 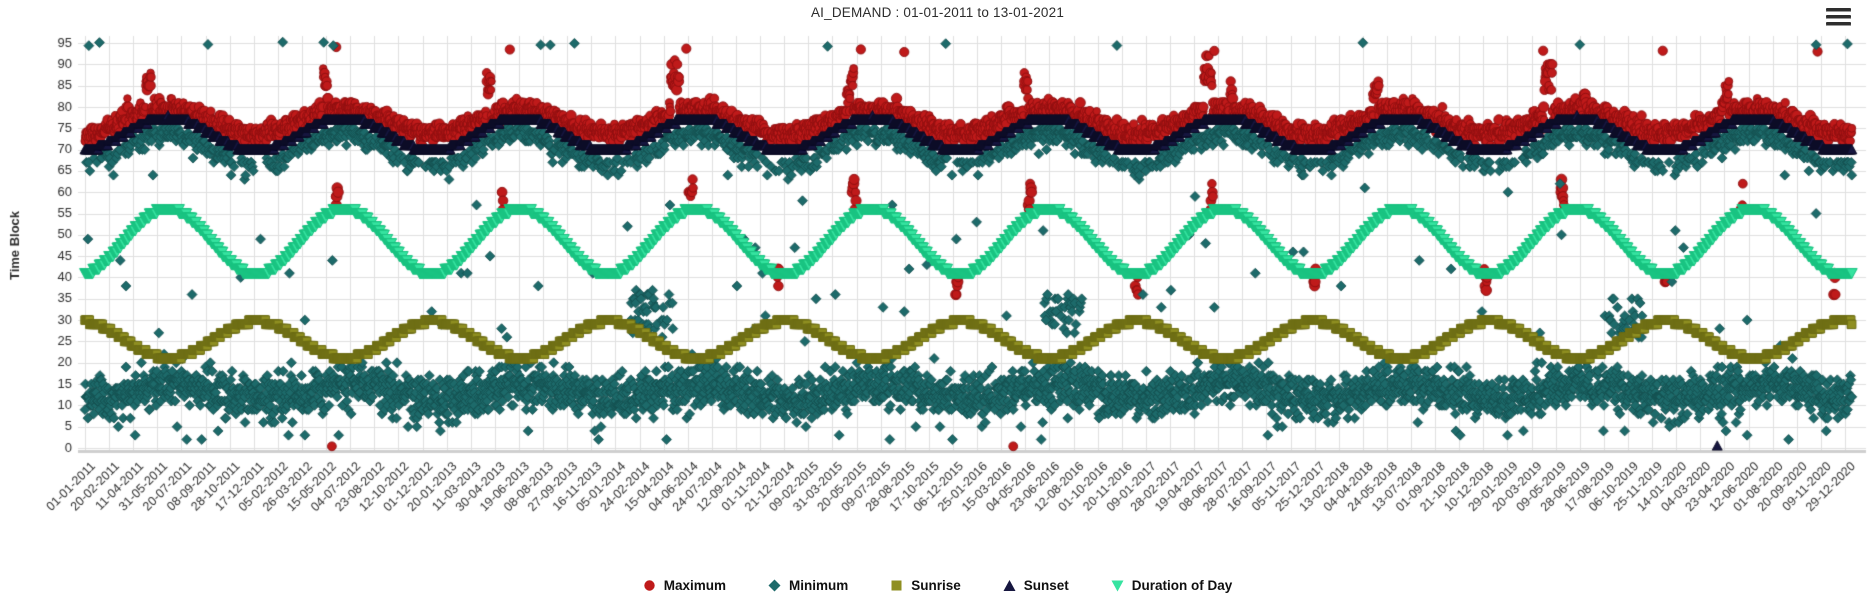 I want to click on legend-item-duration-of-day: Duration of Day, so click(x=1172, y=585).